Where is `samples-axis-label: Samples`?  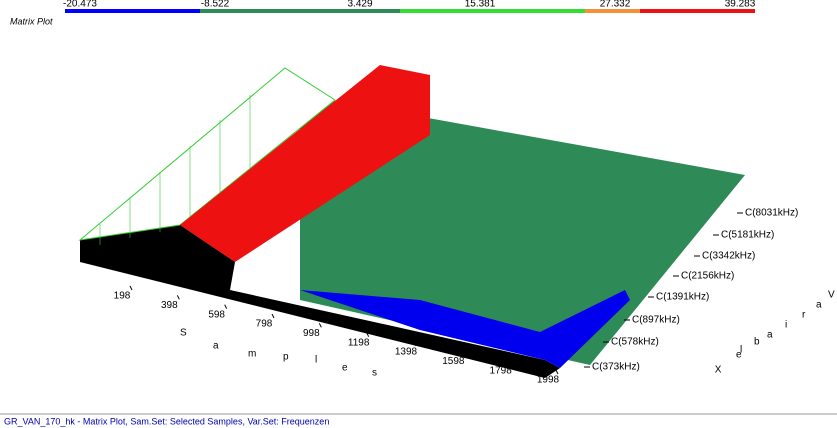 samples-axis-label: Samples is located at coordinates (278, 353).